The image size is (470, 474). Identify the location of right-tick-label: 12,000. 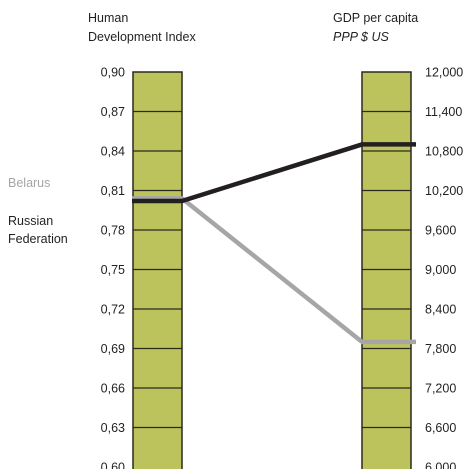
(444, 73).